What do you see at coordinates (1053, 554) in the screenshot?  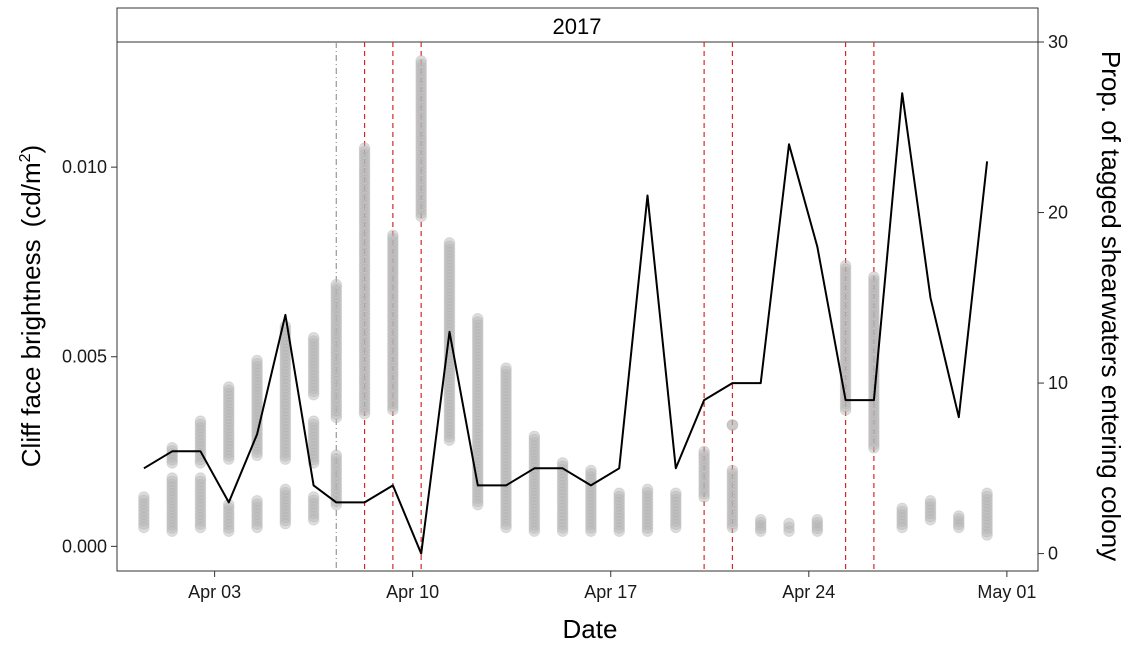 I see `y2-tick-label: 0` at bounding box center [1053, 554].